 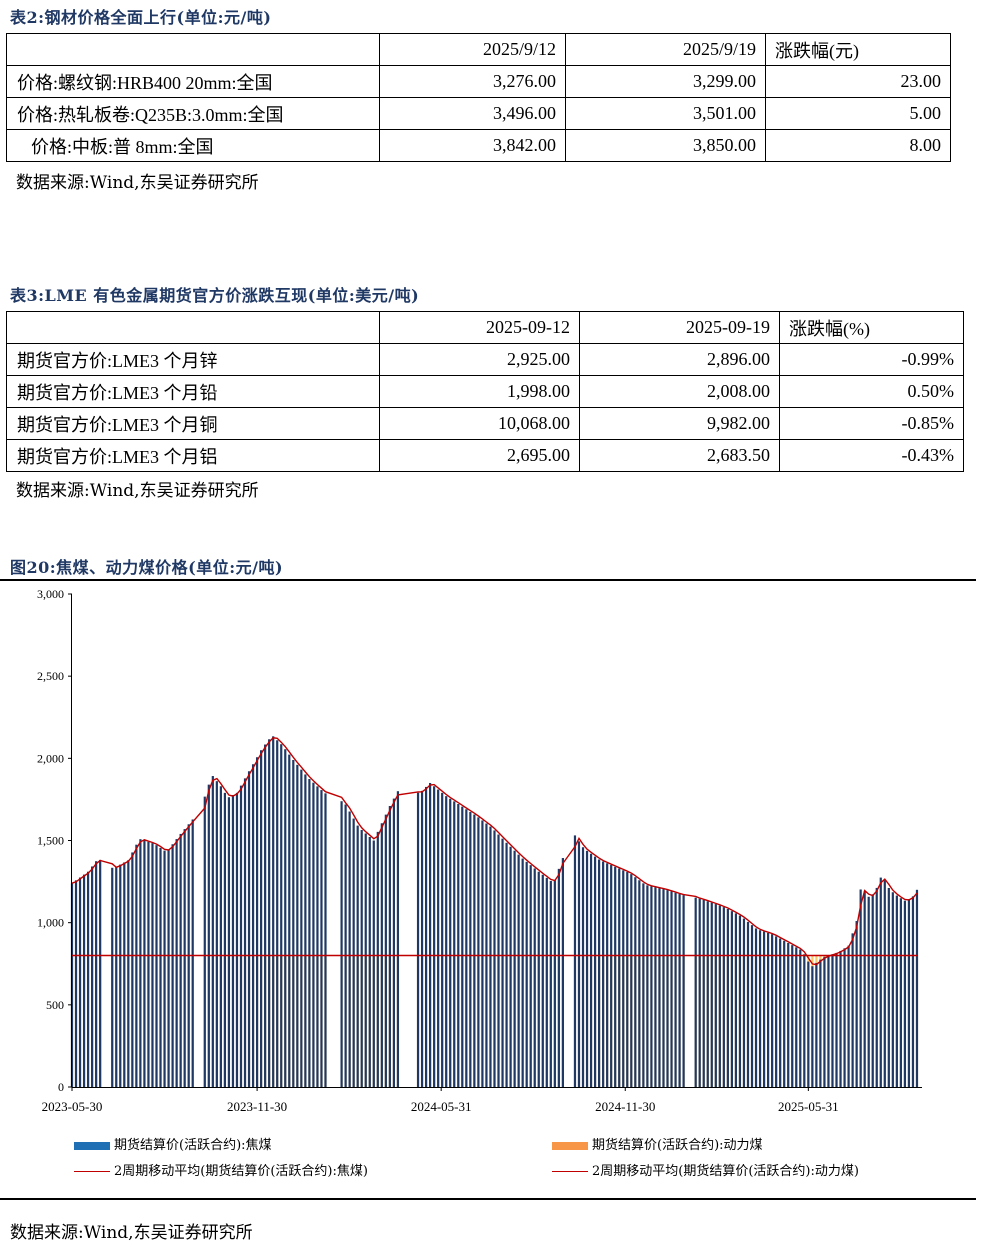 I want to click on legend-swatch-line, so click(x=92, y=1171).